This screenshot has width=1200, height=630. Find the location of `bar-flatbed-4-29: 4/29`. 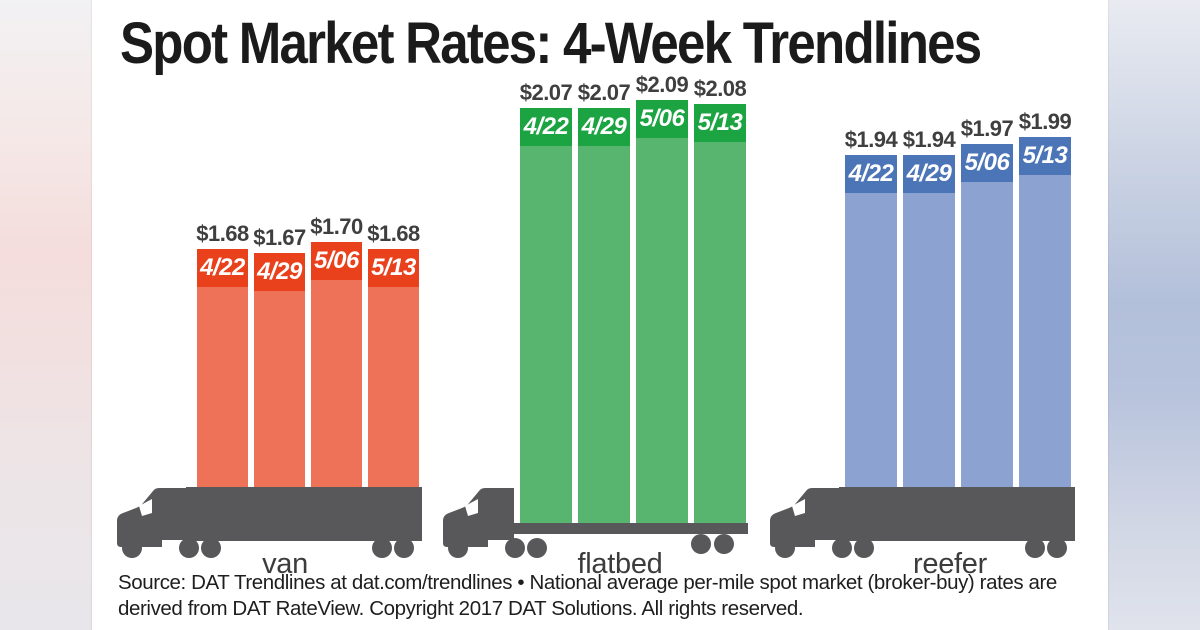

bar-flatbed-4-29: 4/29 is located at coordinates (604, 317).